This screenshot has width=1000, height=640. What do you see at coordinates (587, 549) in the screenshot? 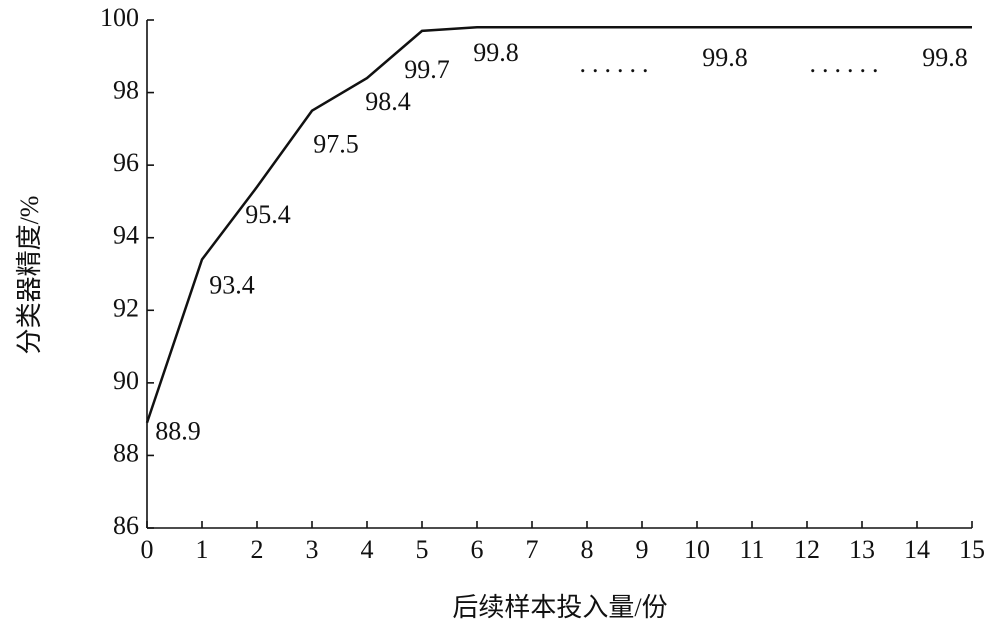
I see `x-tick-label: 8` at bounding box center [587, 549].